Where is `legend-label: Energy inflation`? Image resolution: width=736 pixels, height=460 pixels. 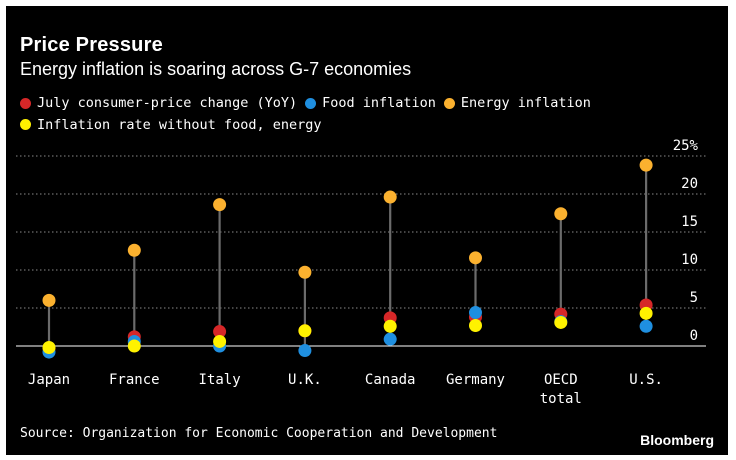
legend-label: Energy inflation is located at coordinates (525, 103).